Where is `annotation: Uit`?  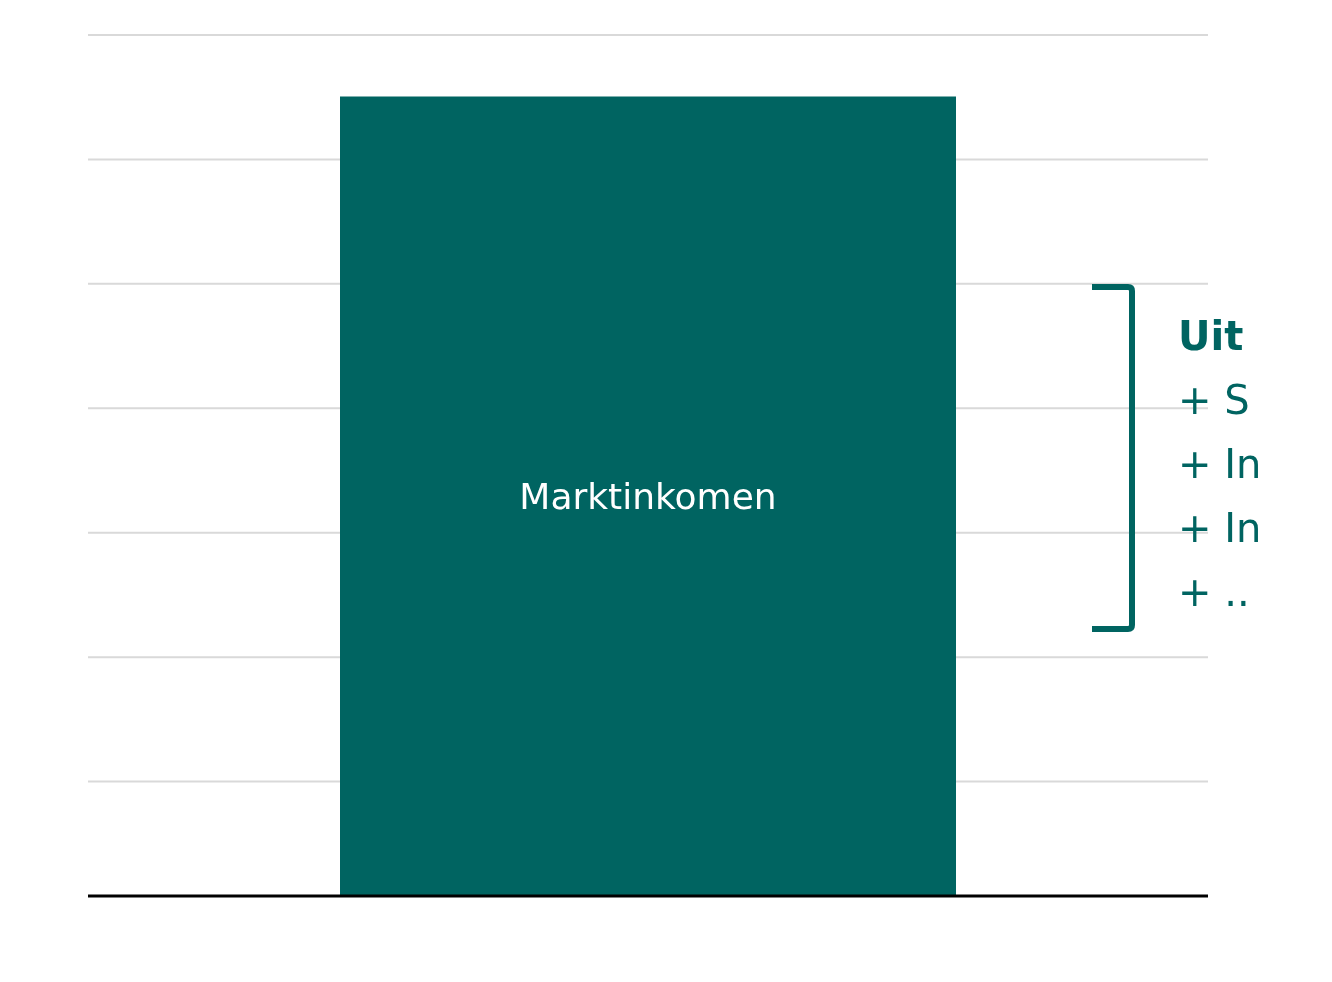
annotation: Uit is located at coordinates (1211, 336).